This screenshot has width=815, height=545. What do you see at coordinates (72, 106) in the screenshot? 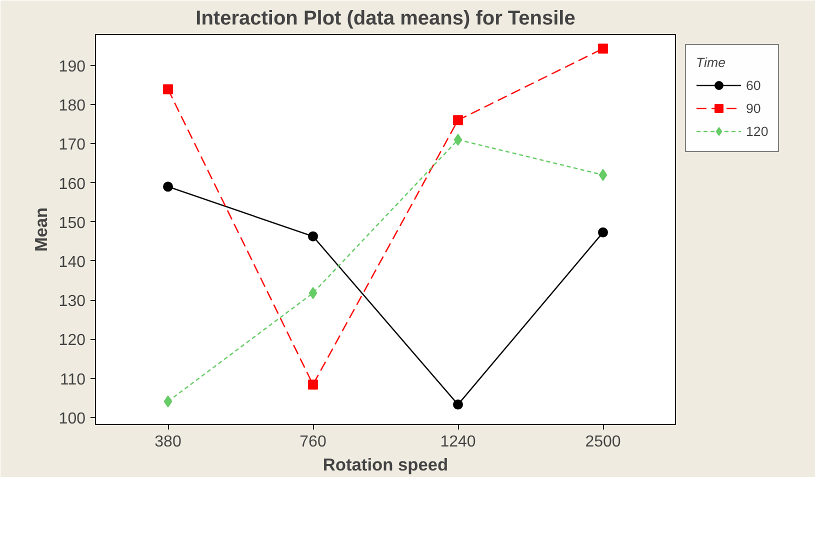
I see `y-tick-label: 180` at bounding box center [72, 106].